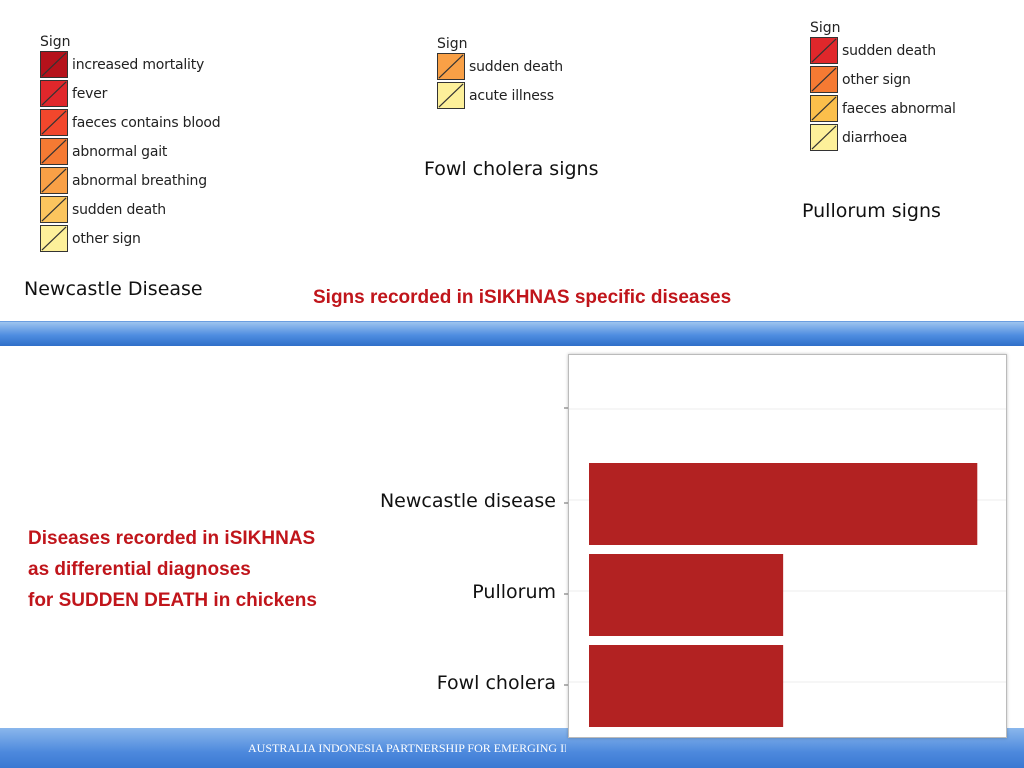 The image size is (1024, 768). I want to click on legend-item: abnormal gait, so click(130, 151).